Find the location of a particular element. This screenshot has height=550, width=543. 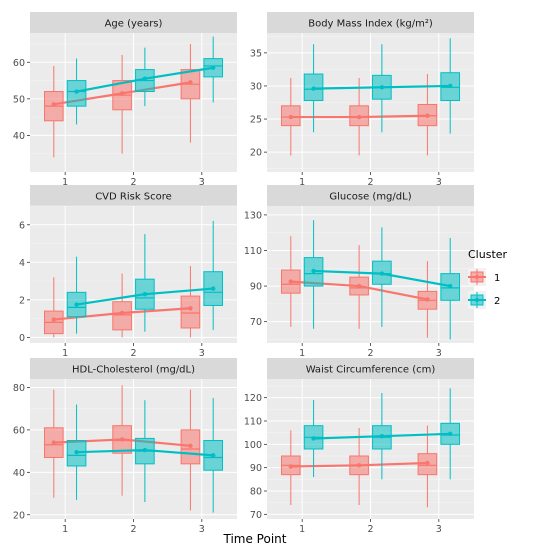

y-tick-label: 110 is located at coordinates (253, 251).